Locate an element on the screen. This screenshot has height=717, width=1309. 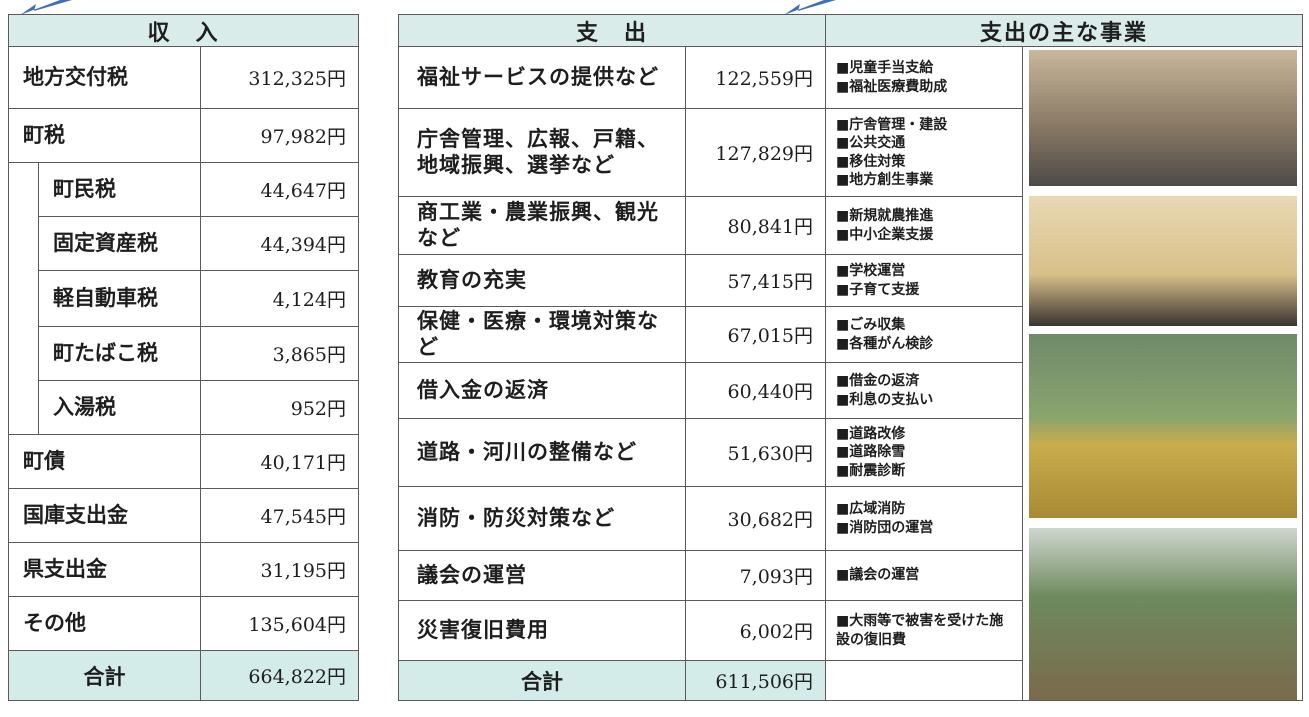
projects: ■借金の返済 ■利息の支払い is located at coordinates (924, 390).